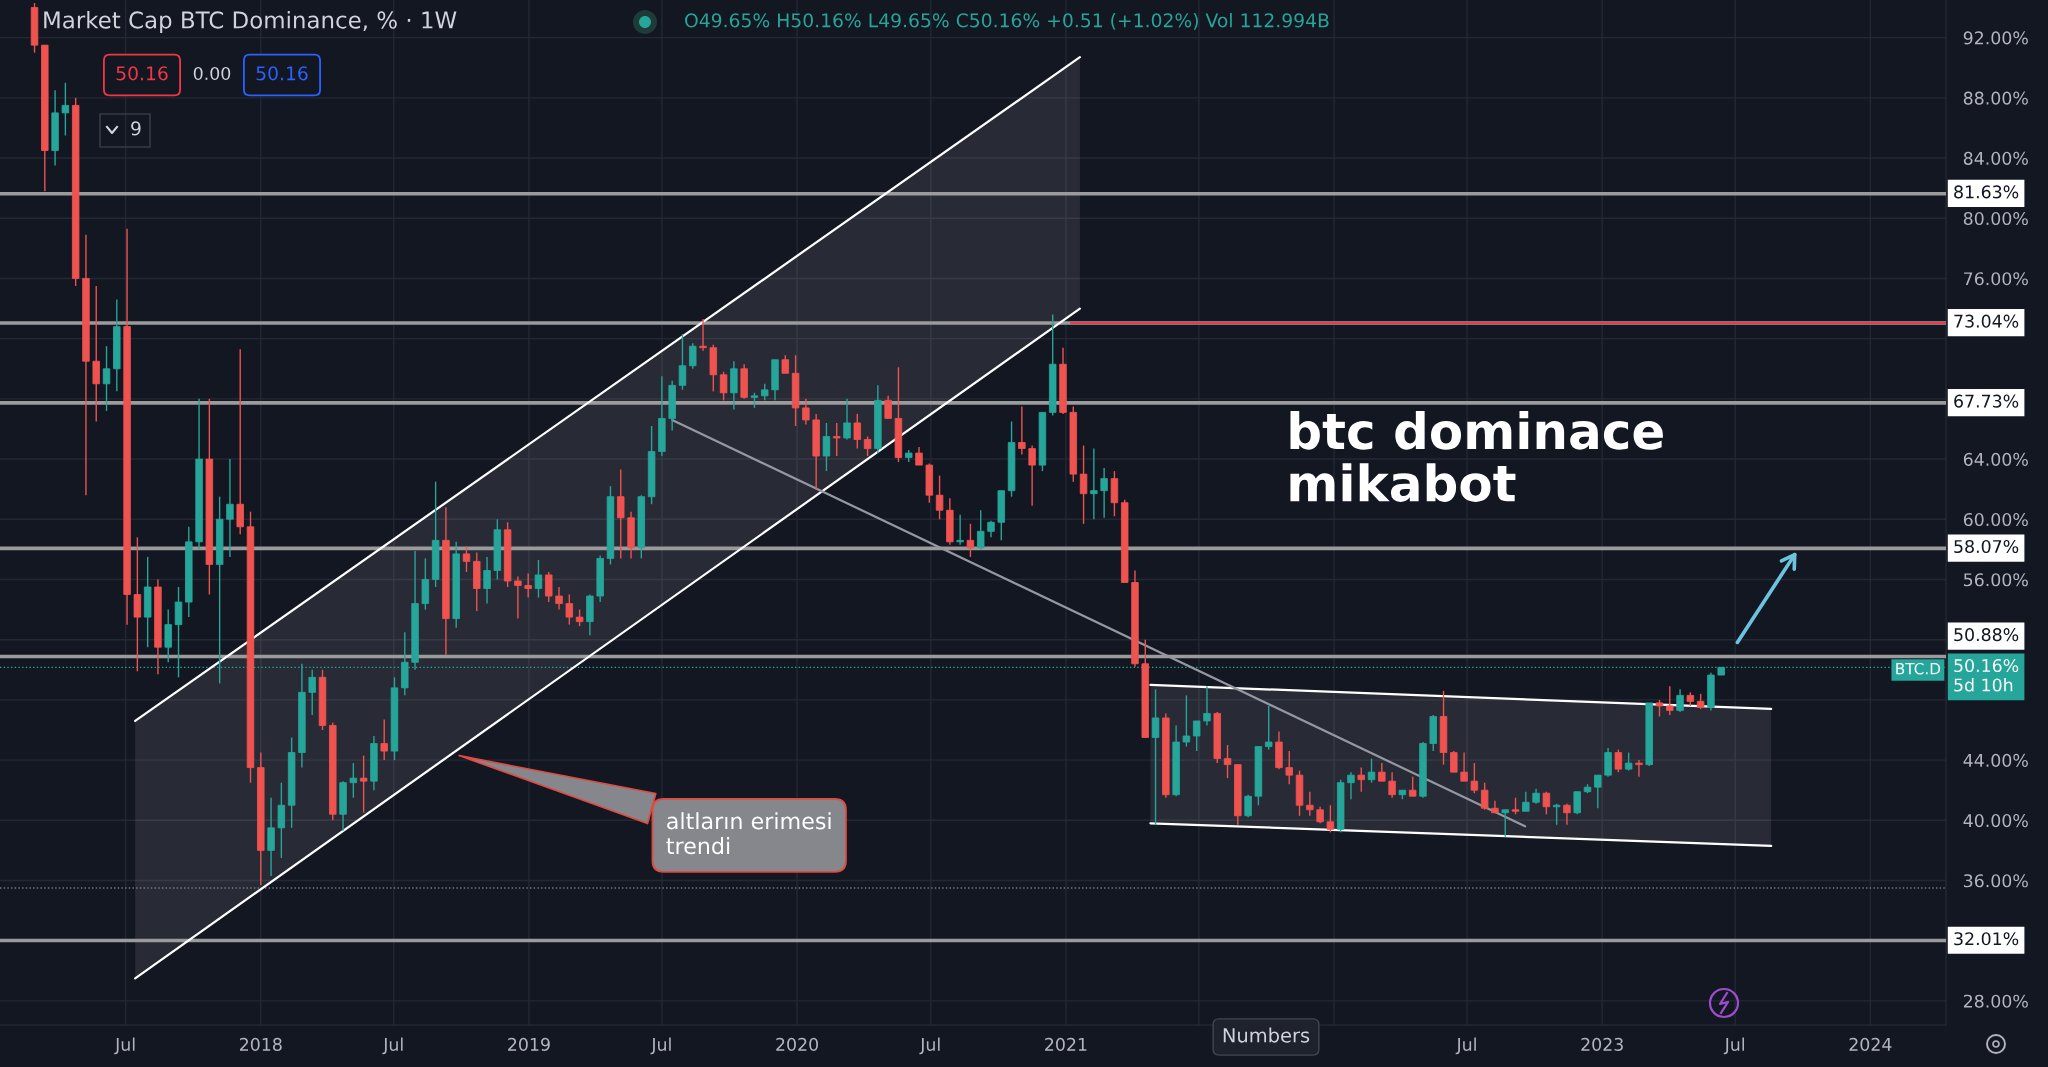 The height and width of the screenshot is (1067, 2048). What do you see at coordinates (1986, 635) in the screenshot?
I see `ref-line-label: 50.88%` at bounding box center [1986, 635].